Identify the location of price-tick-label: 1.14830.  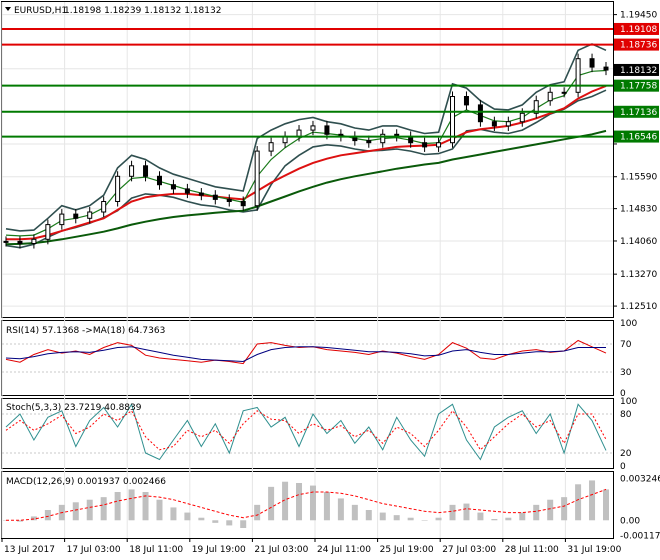
(638, 210).